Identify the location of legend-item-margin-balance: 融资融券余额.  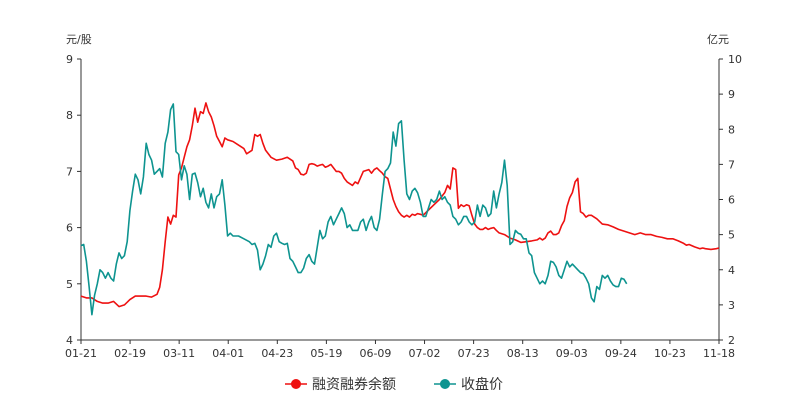
(340, 384).